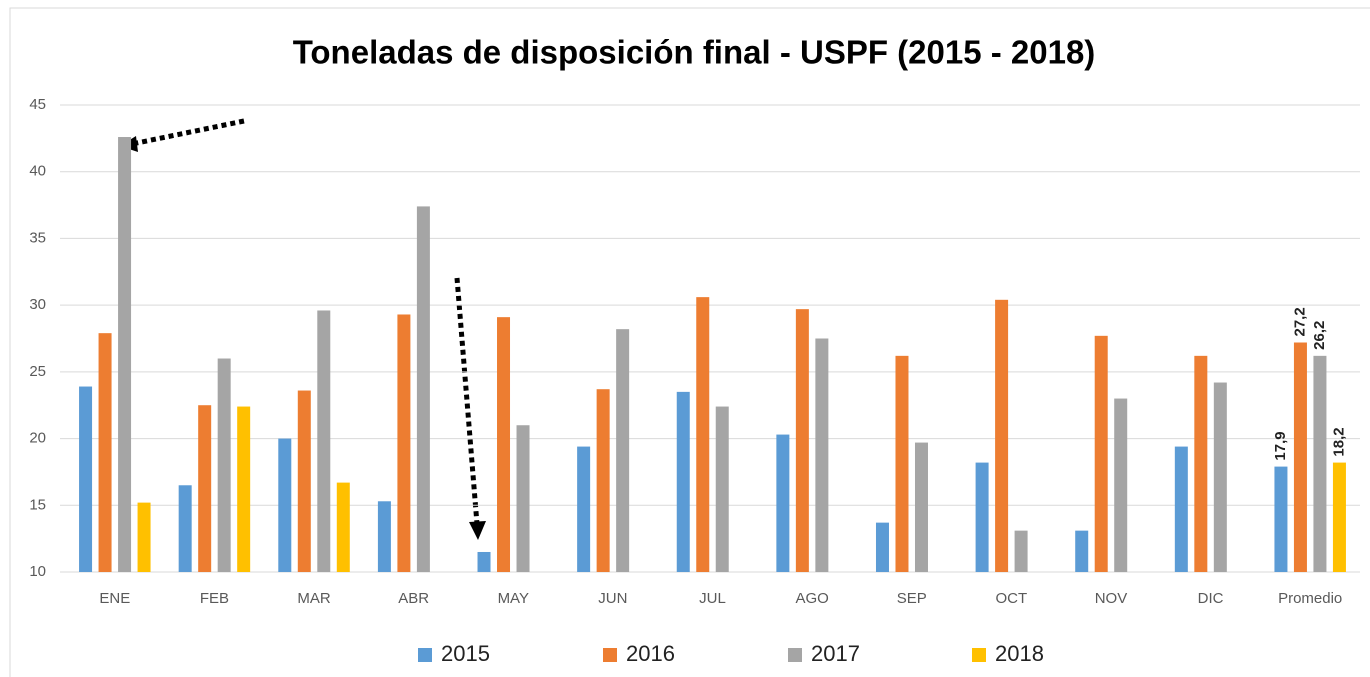  I want to click on legend-label: 2016, so click(650, 653).